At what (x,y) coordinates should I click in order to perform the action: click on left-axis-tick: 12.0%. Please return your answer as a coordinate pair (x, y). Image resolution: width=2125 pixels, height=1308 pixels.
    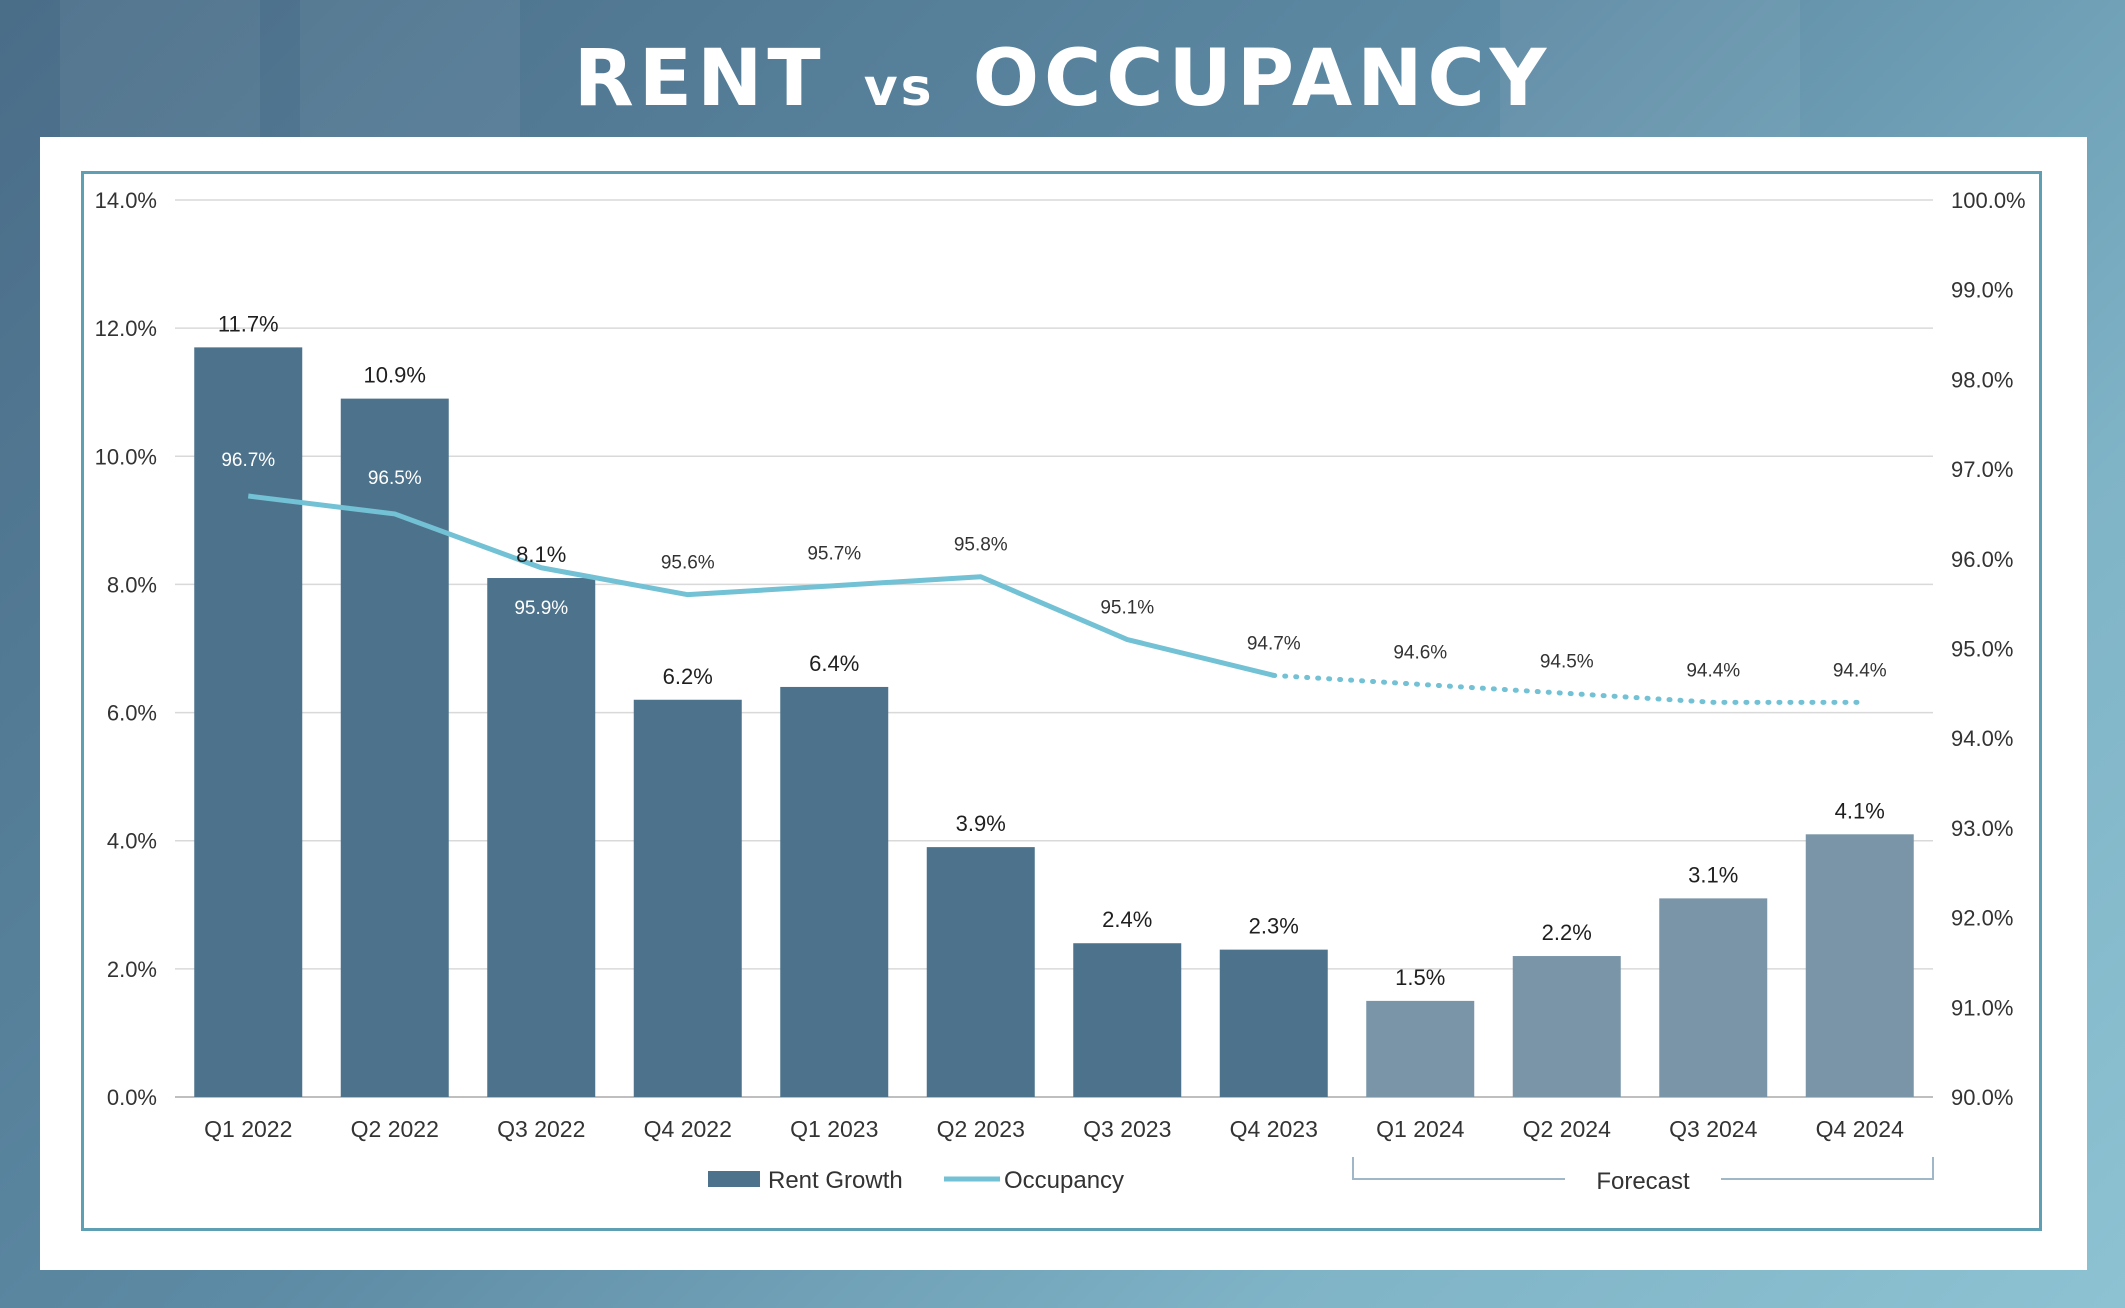
    Looking at the image, I should click on (126, 328).